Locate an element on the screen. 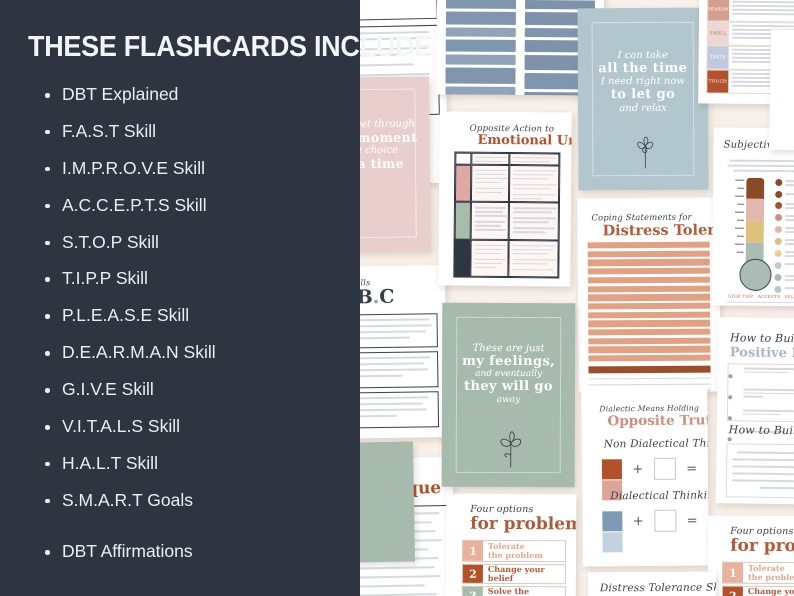 The width and height of the screenshot is (794, 596). card-subjective-units-of-distress: Subjective Units of Distress is located at coordinates (753, 217).